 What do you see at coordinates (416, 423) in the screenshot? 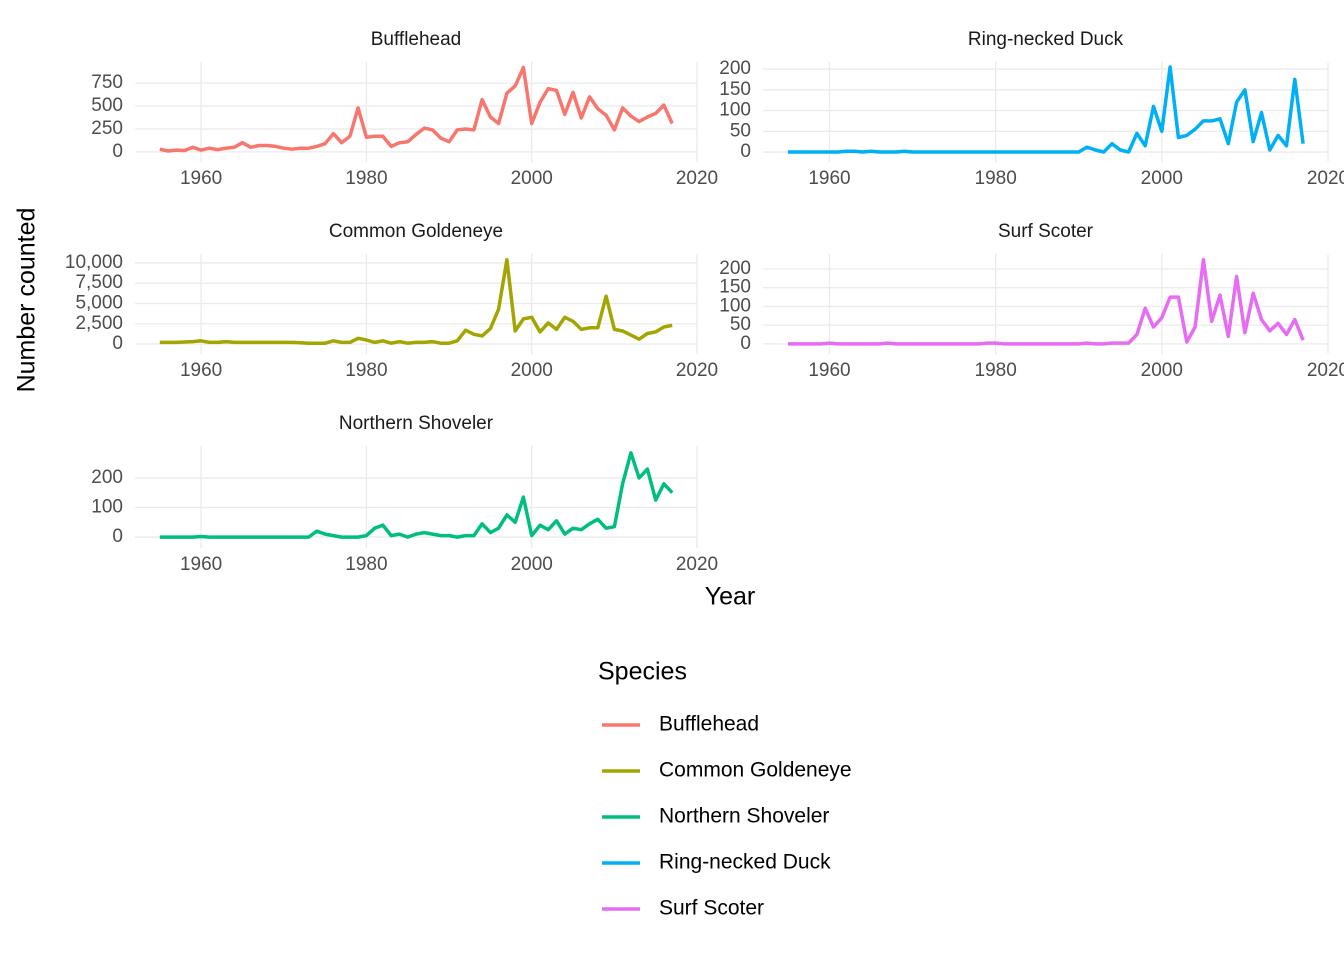
I see `facet-title: Northern Shoveler` at bounding box center [416, 423].